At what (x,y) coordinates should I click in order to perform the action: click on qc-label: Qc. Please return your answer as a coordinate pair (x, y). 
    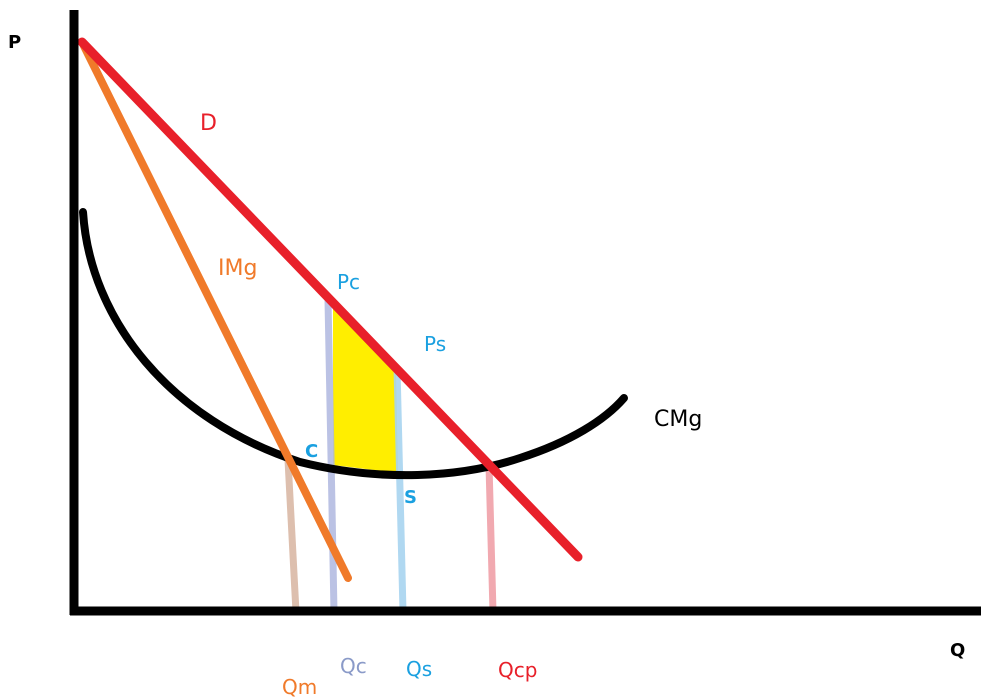
    Looking at the image, I should click on (353, 666).